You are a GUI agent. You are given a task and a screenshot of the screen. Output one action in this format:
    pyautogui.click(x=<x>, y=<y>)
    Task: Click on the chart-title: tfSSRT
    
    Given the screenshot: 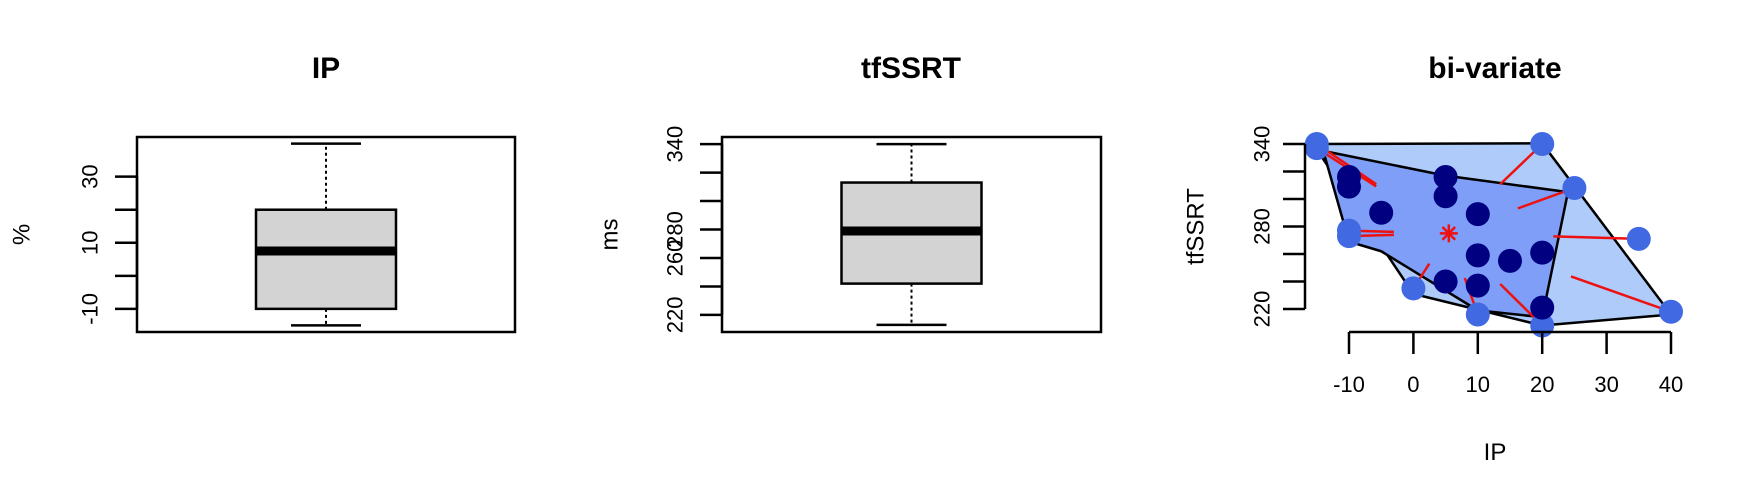 What is the action you would take?
    pyautogui.click(x=911, y=68)
    